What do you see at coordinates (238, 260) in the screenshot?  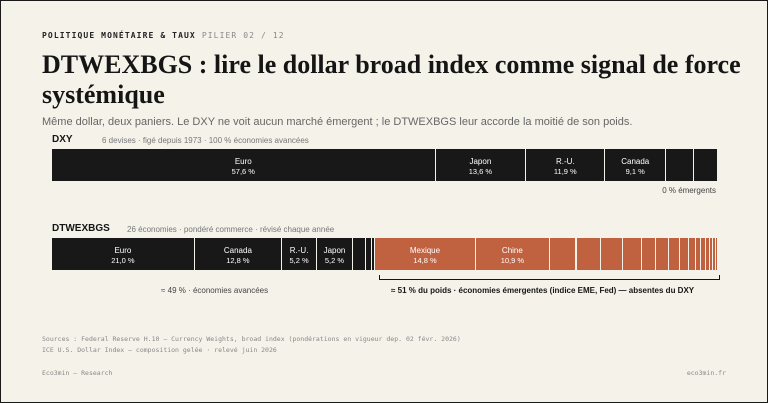 I see `segment-value-label: 12,8 %` at bounding box center [238, 260].